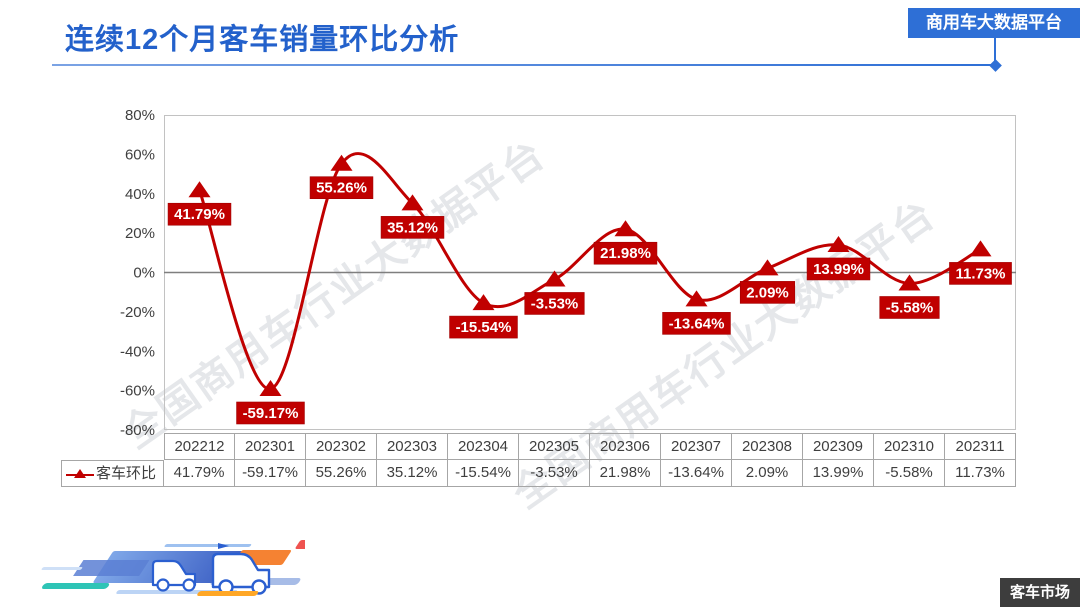 The height and width of the screenshot is (607, 1080). What do you see at coordinates (625, 473) in the screenshot?
I see `value-cell: 21.98%` at bounding box center [625, 473].